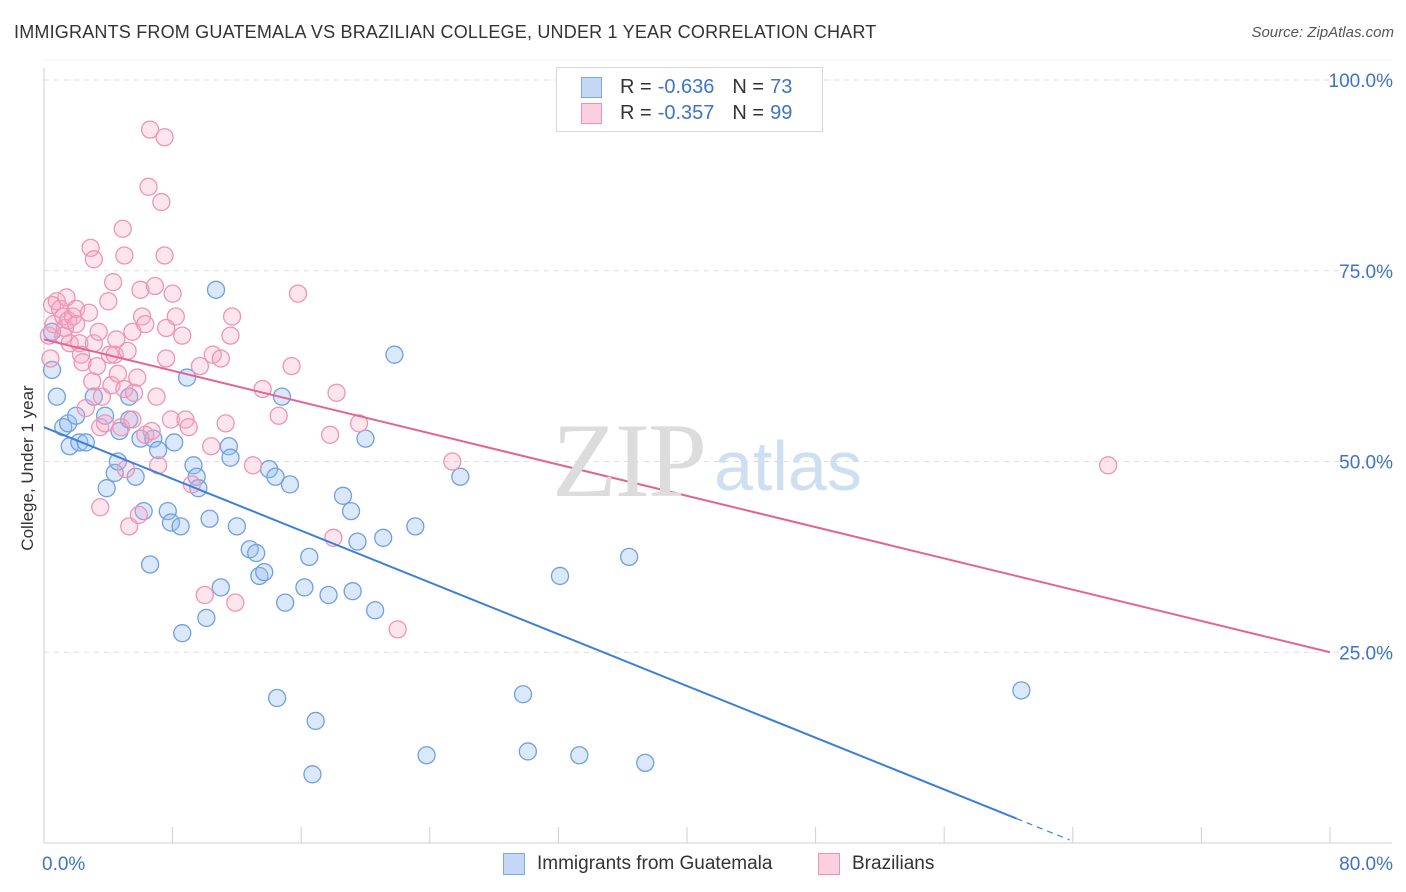 This screenshot has height=892, width=1406. I want to click on legend-r-value: -0.357, so click(686, 112).